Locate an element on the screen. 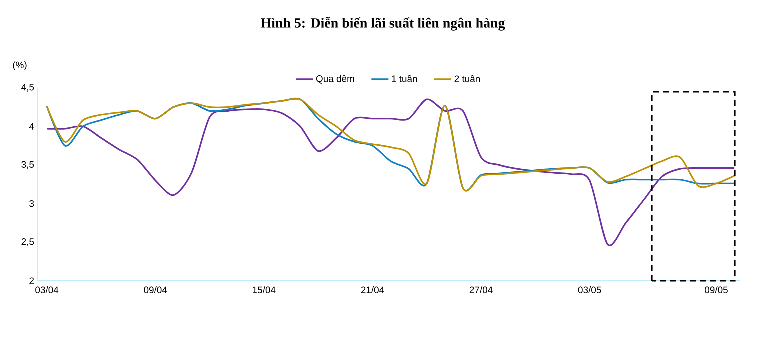  y-axis-title: (%) is located at coordinates (20, 66).